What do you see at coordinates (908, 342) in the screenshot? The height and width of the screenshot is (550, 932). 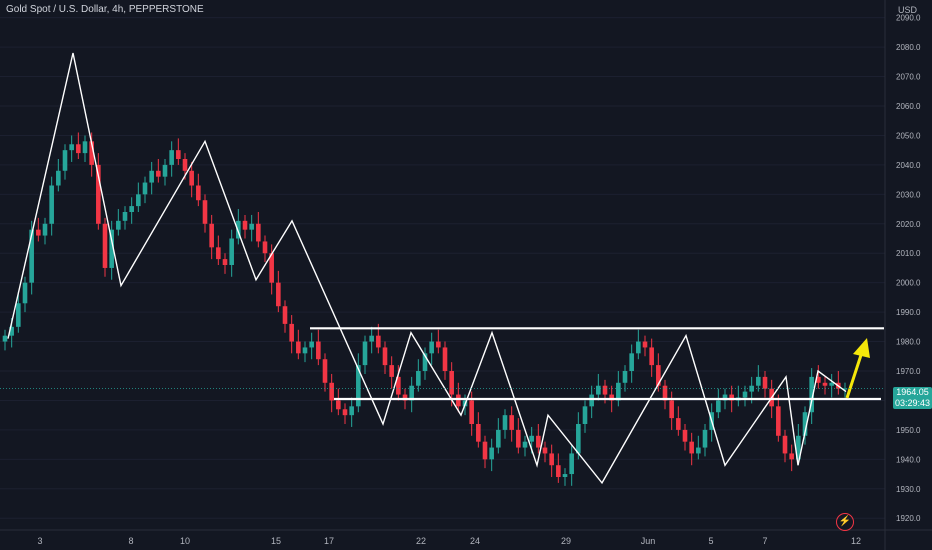 I see `y-tick-label: 1980.0` at bounding box center [908, 342].